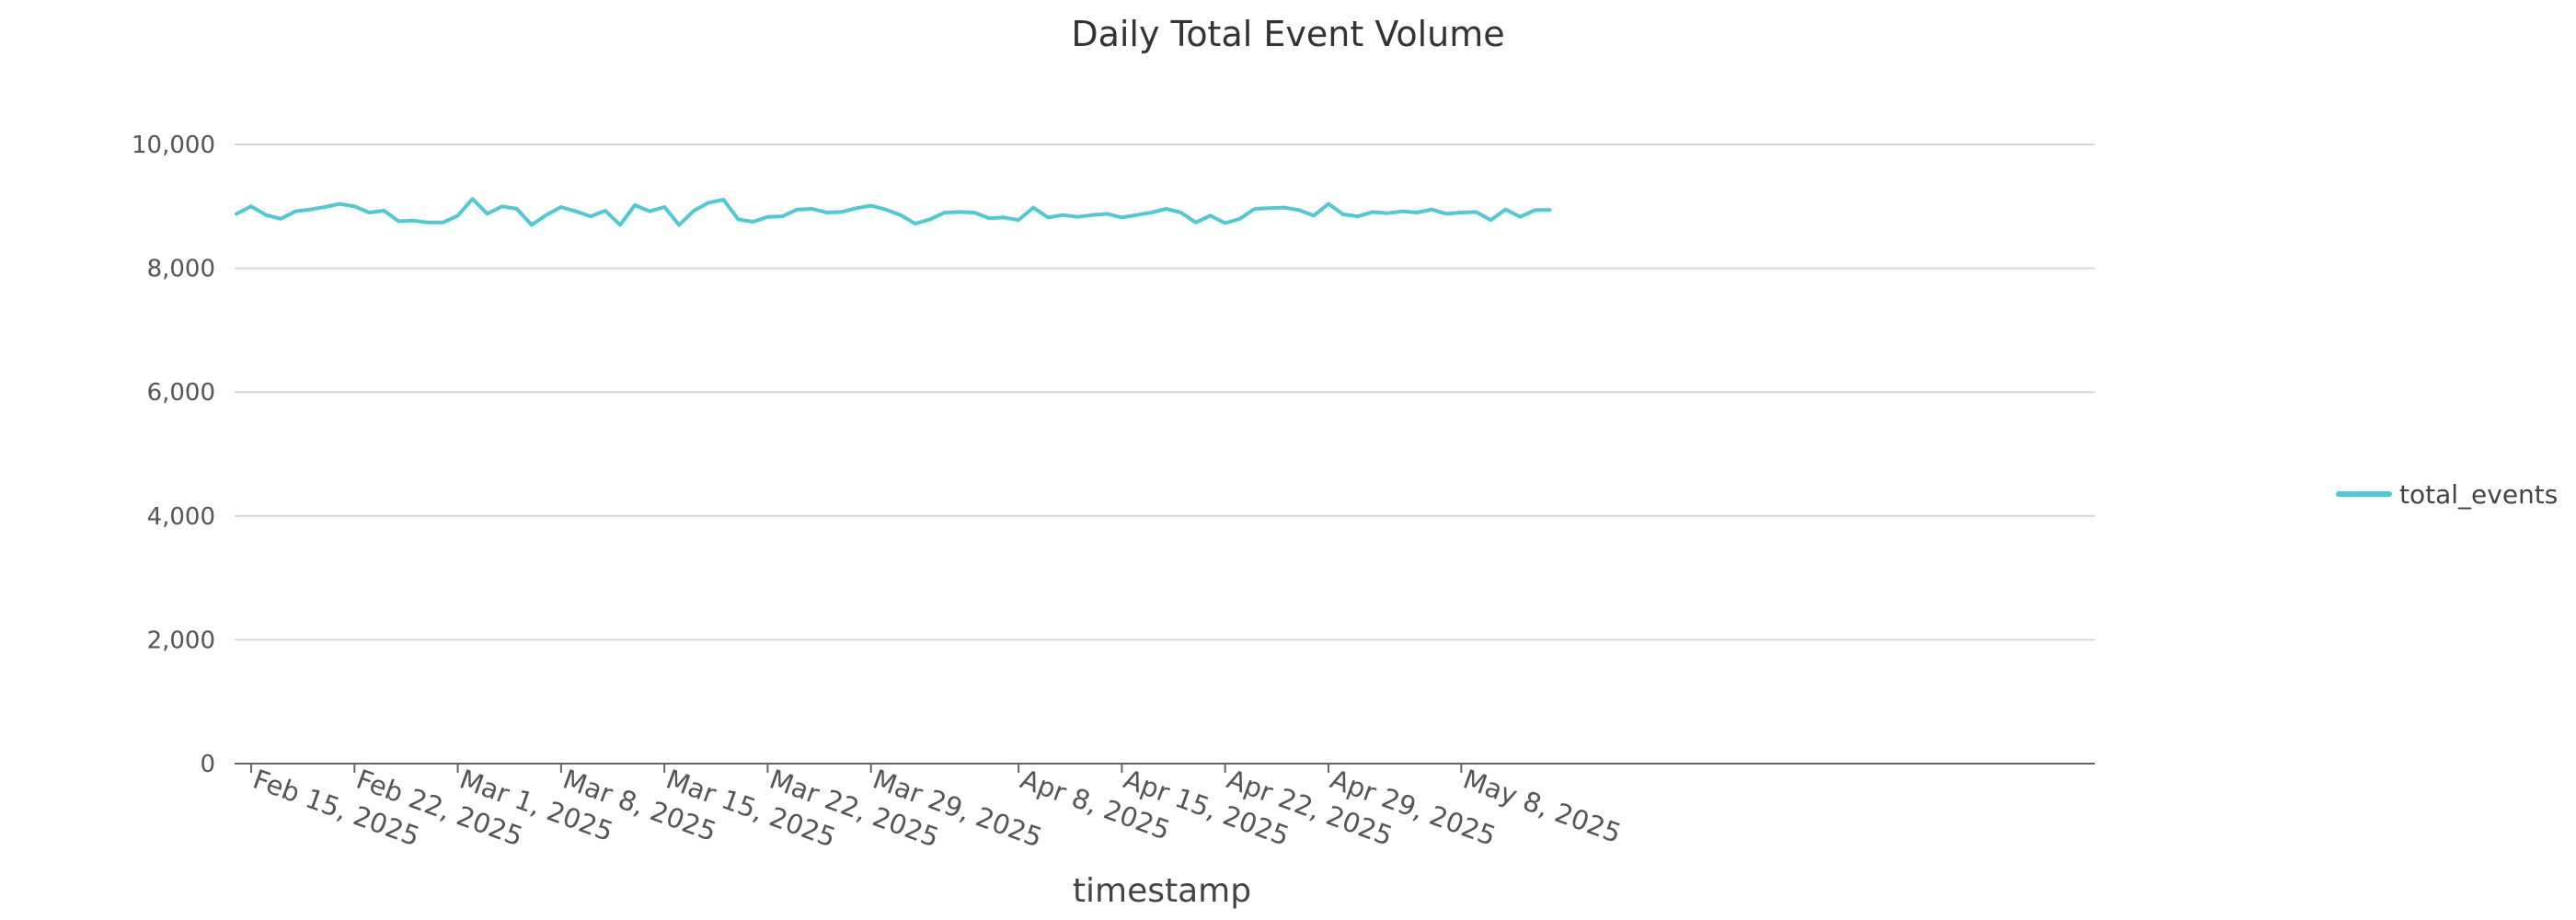 The height and width of the screenshot is (920, 2576). I want to click on legend-label-total-events: total_events, so click(2478, 494).